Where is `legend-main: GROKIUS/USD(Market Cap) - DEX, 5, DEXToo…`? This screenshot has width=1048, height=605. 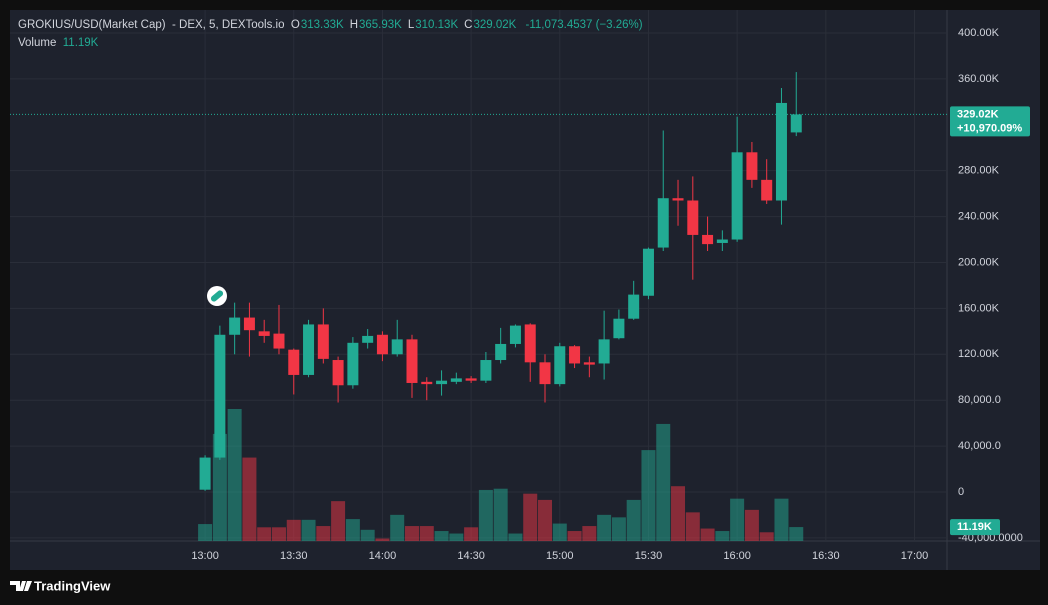
legend-main: GROKIUS/USD(Market Cap) - DEX, 5, DEXToo… is located at coordinates (333, 25).